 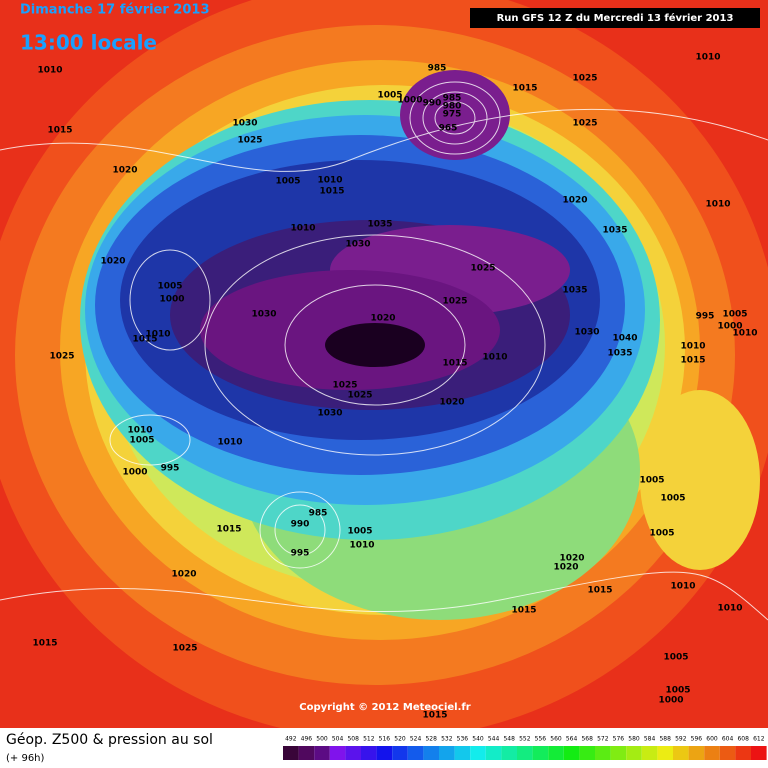 What do you see at coordinates (291, 739) in the screenshot?
I see `scale-label: 492` at bounding box center [291, 739].